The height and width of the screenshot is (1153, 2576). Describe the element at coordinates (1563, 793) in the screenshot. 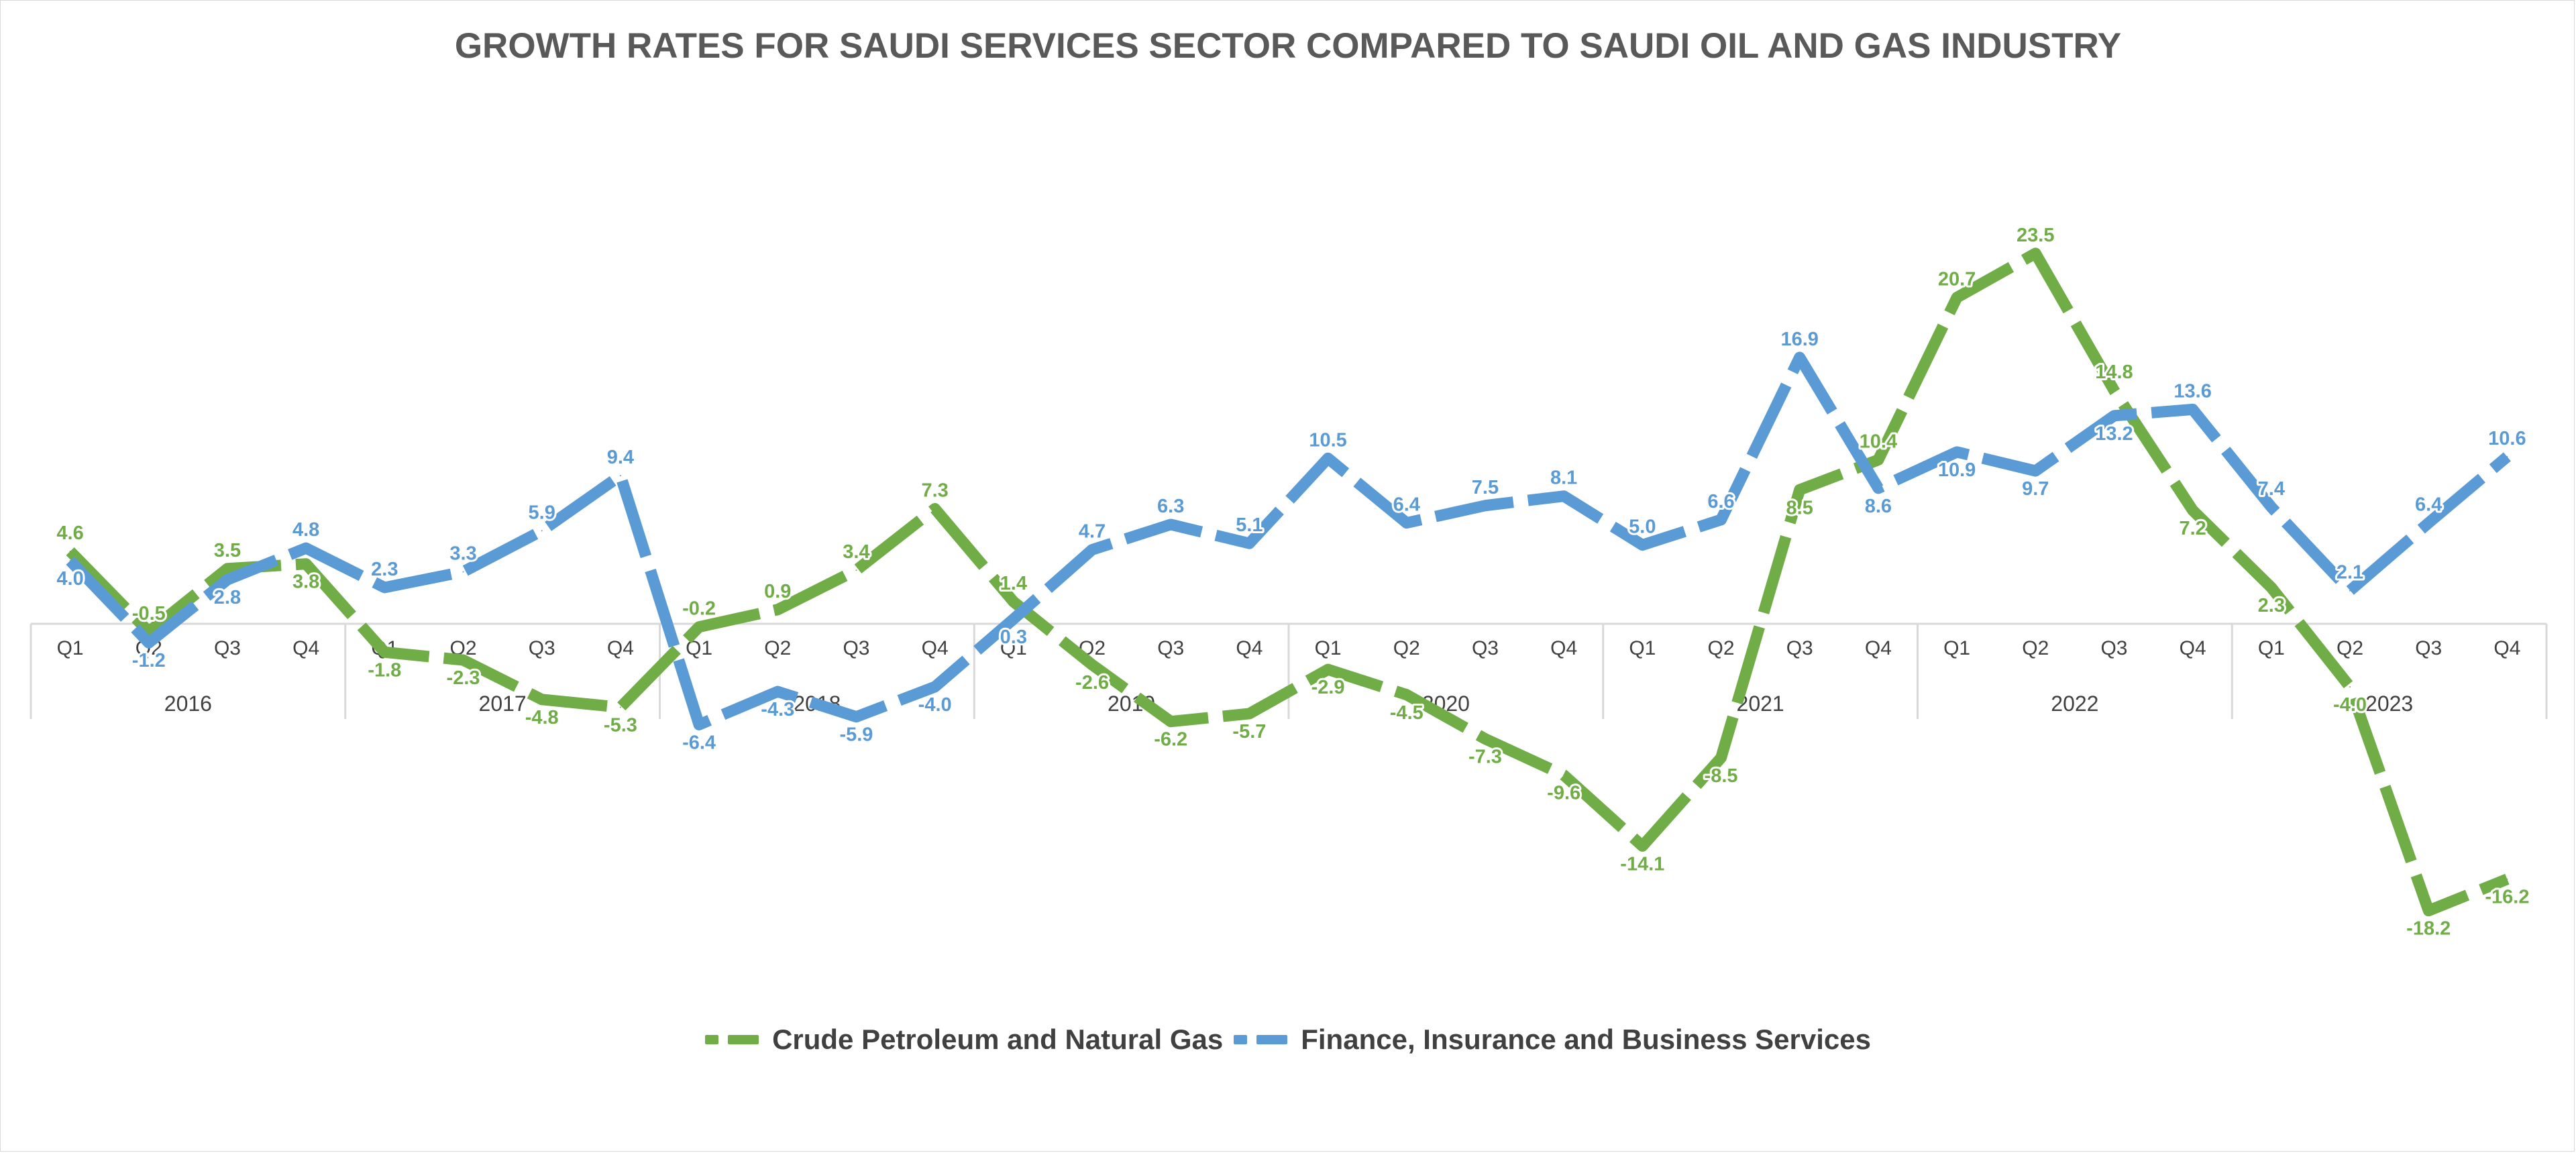

I see `data-label-crude-petroleum: -9.6` at that location.